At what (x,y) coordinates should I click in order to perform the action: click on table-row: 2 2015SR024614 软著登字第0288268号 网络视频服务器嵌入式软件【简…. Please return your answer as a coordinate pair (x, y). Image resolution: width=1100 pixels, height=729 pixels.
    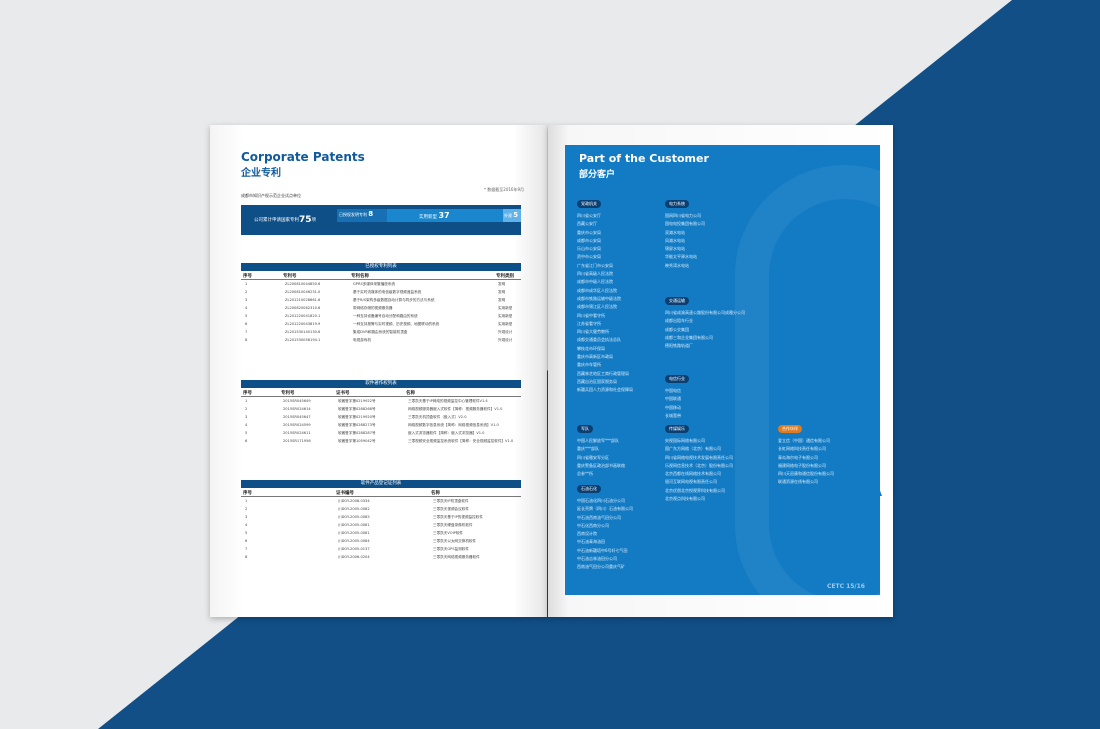
    Looking at the image, I should click on (381, 409).